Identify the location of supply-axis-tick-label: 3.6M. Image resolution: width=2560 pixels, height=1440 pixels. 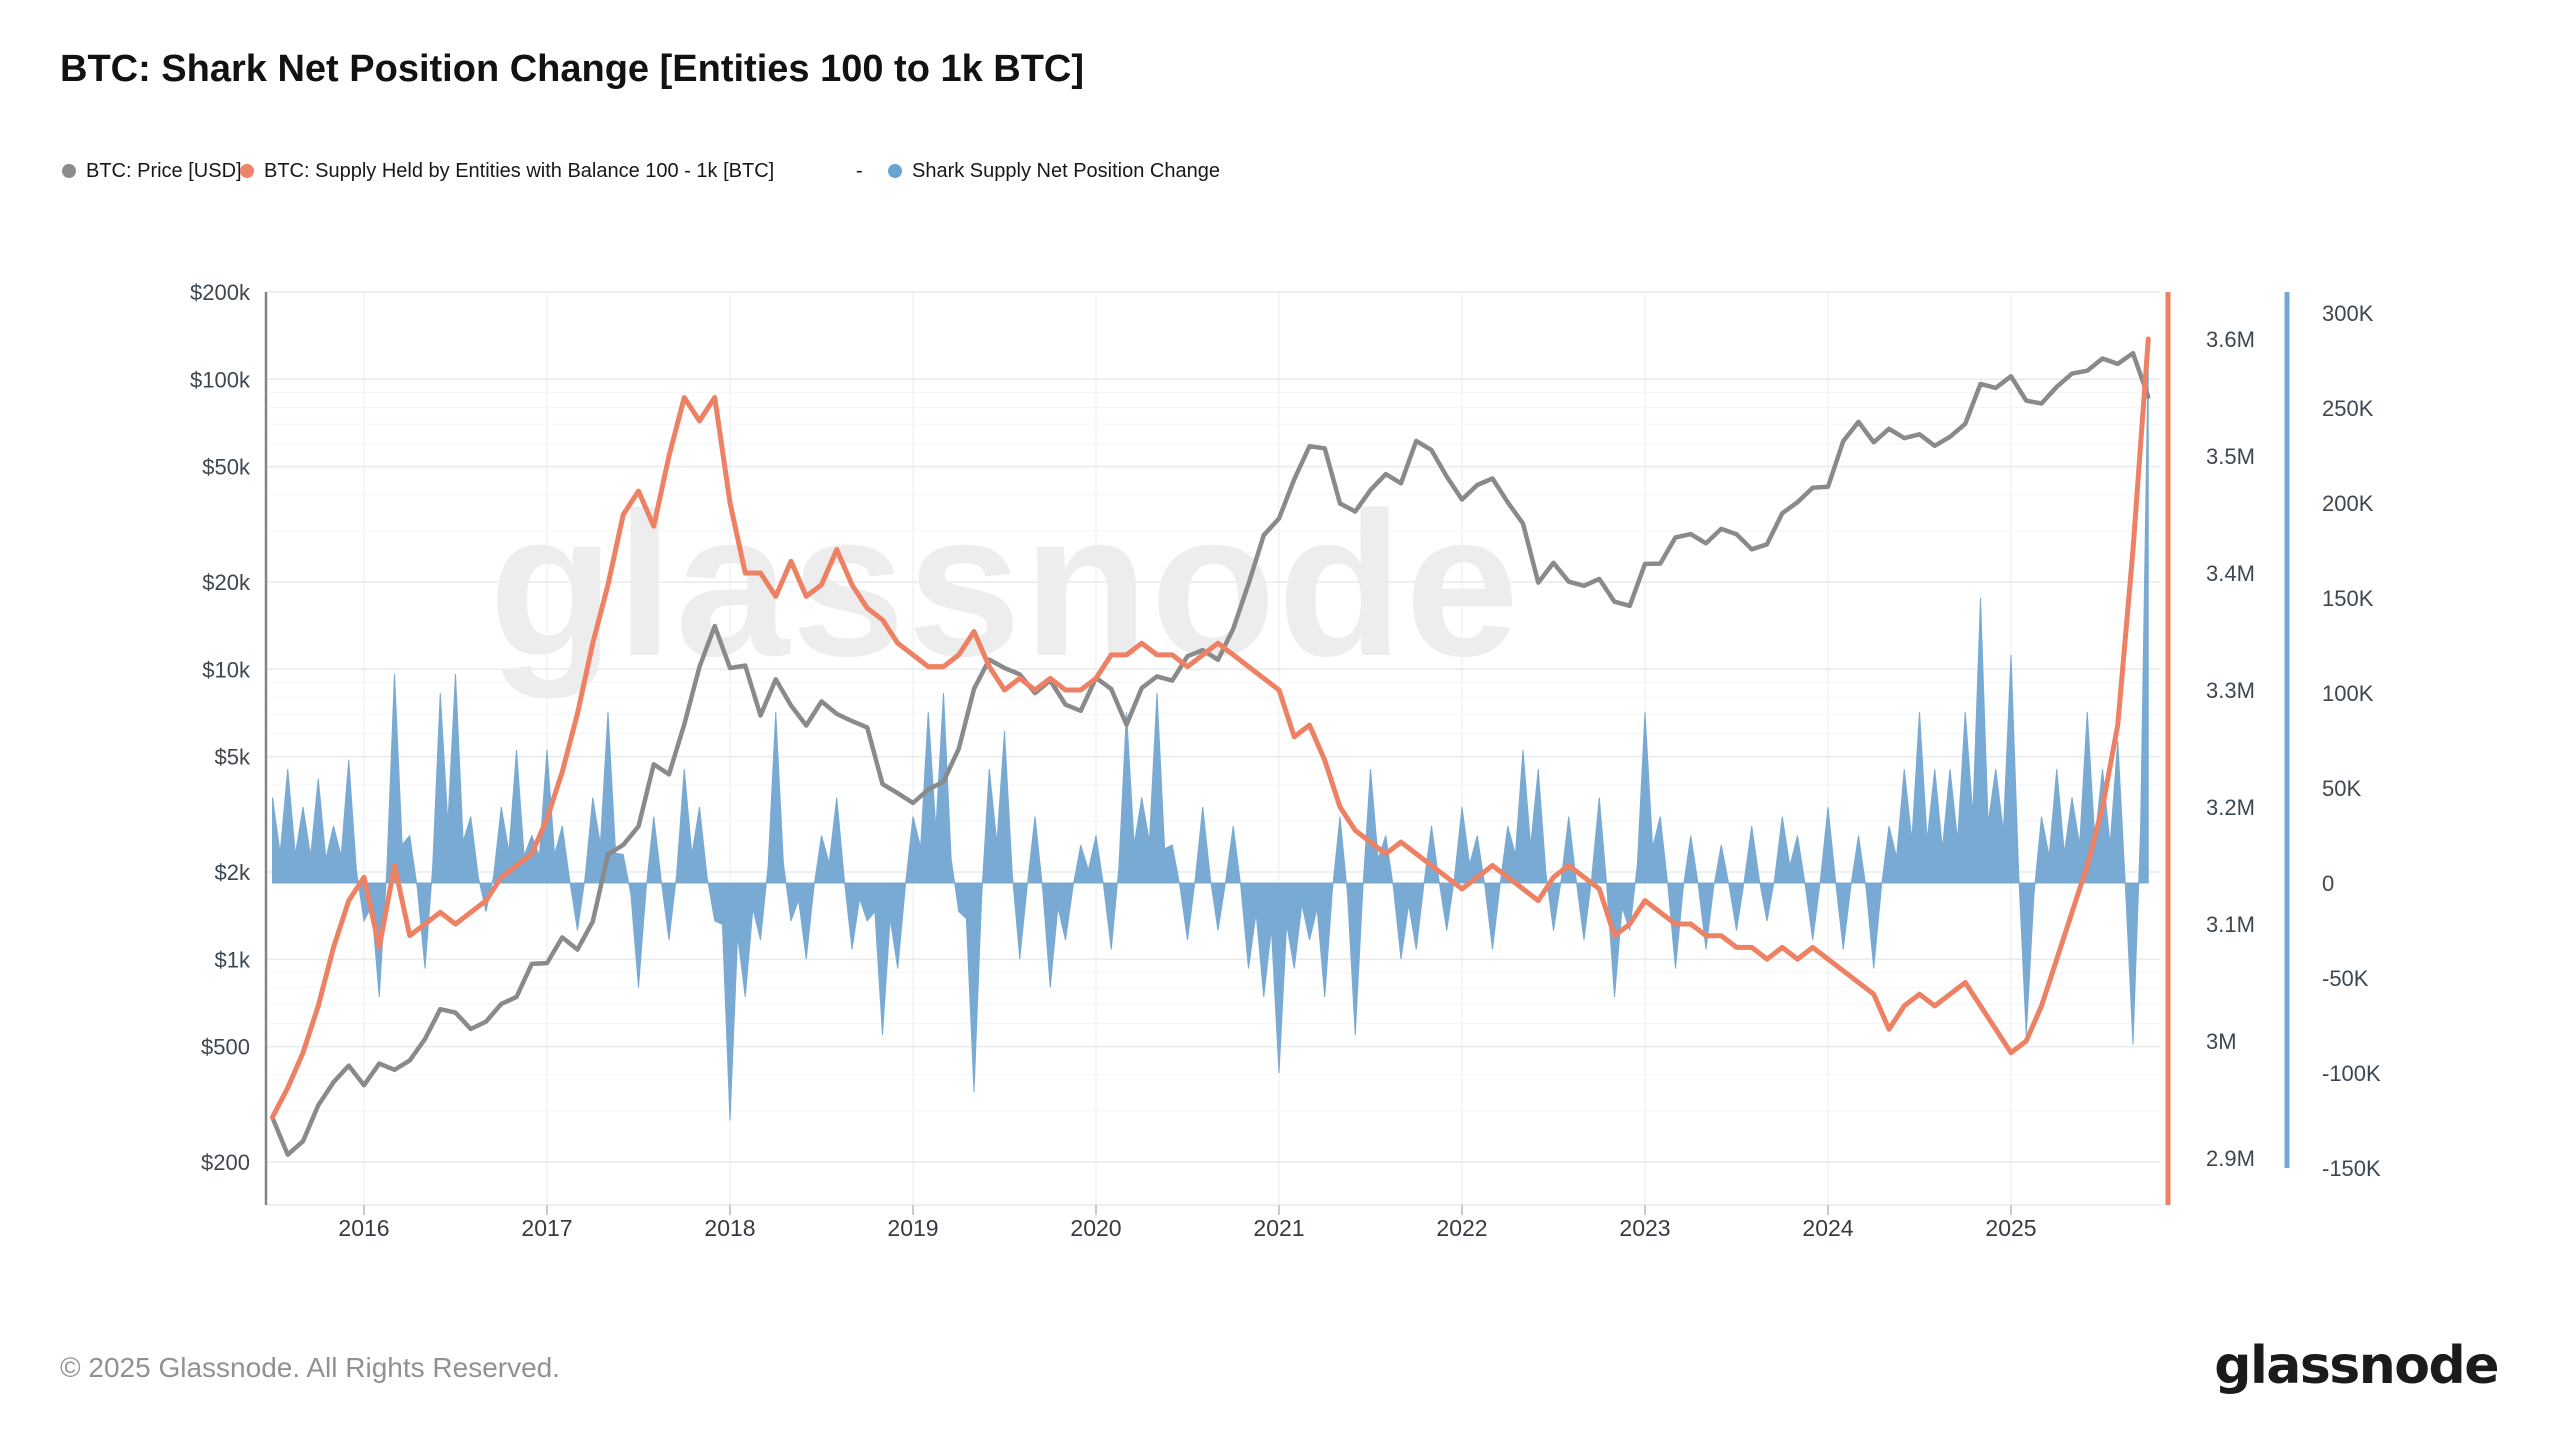
(2230, 339).